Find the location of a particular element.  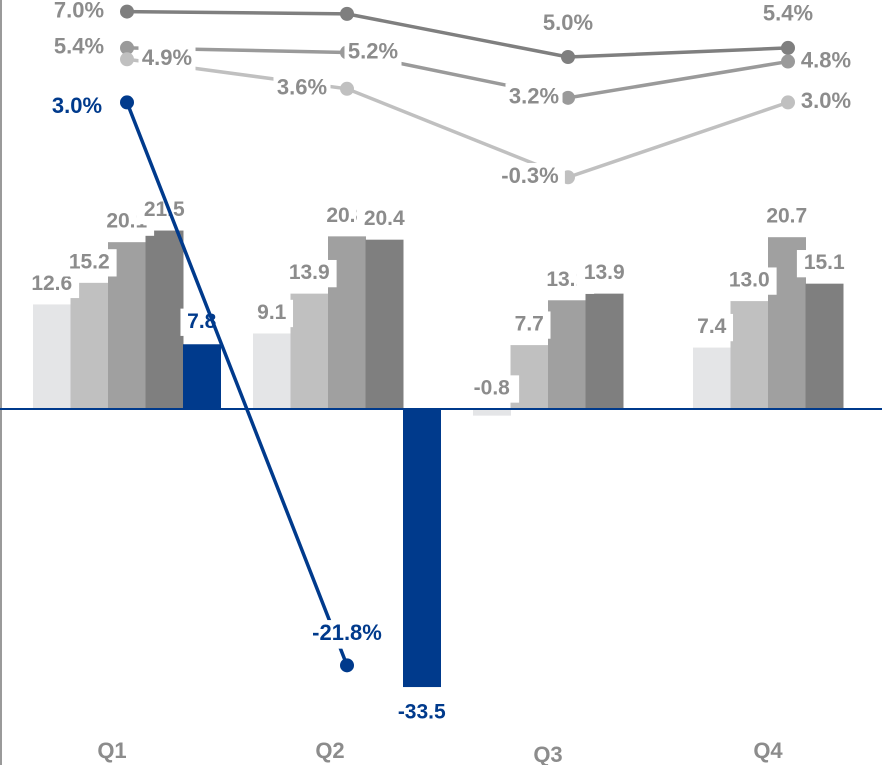

svg-text: 15.2 is located at coordinates (89, 261).